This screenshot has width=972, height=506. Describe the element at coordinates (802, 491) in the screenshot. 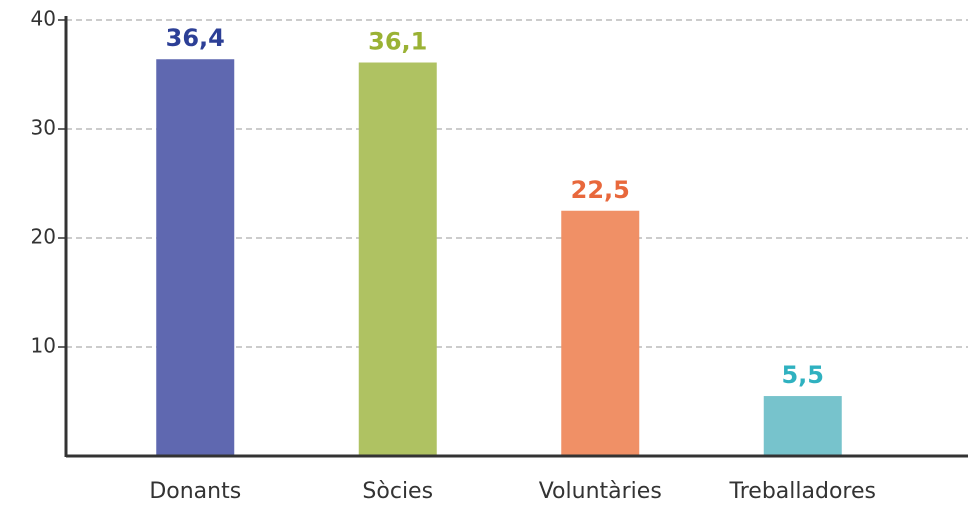

I see `x-tick-label: Treballadores` at that location.